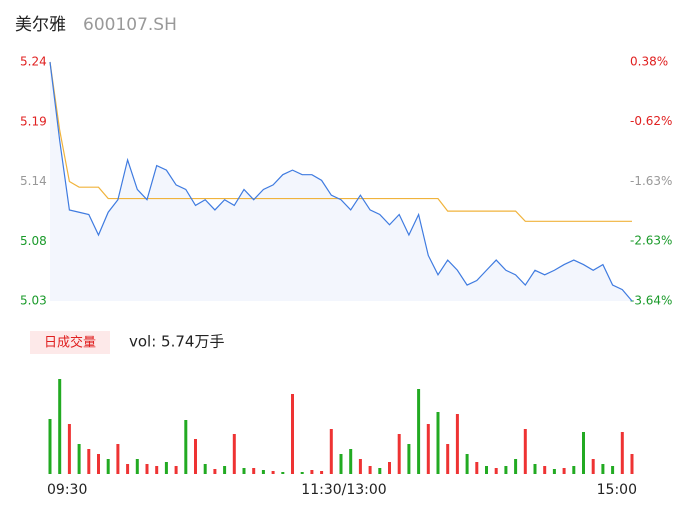 This screenshot has height=524, width=686. What do you see at coordinates (176, 342) in the screenshot?
I see `volume-total: vol: 5.74万手` at bounding box center [176, 342].